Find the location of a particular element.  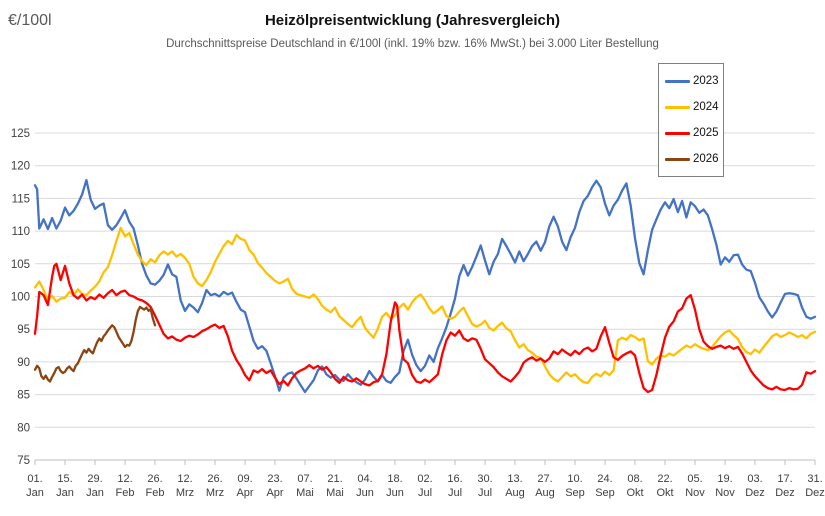

legend-line-swatch-2025 is located at coordinates (677, 133).